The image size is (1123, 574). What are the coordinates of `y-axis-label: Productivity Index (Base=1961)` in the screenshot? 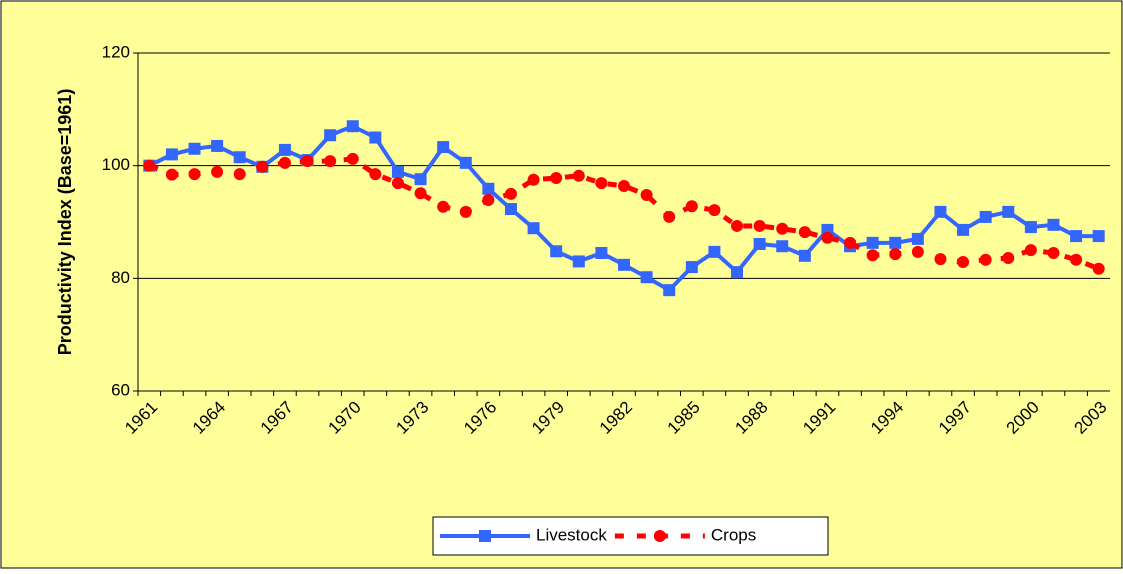 It's located at (65, 222).